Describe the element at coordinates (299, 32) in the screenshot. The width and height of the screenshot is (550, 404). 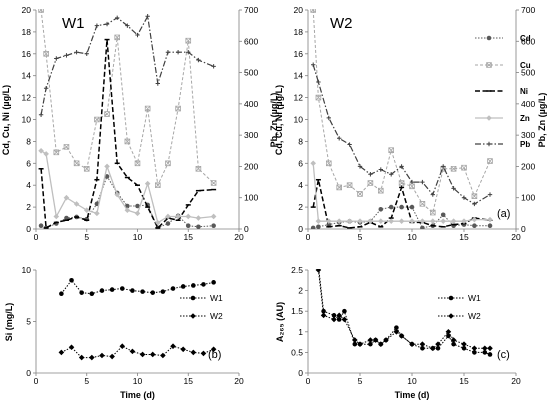
I see `y-tick-label: 18` at that location.